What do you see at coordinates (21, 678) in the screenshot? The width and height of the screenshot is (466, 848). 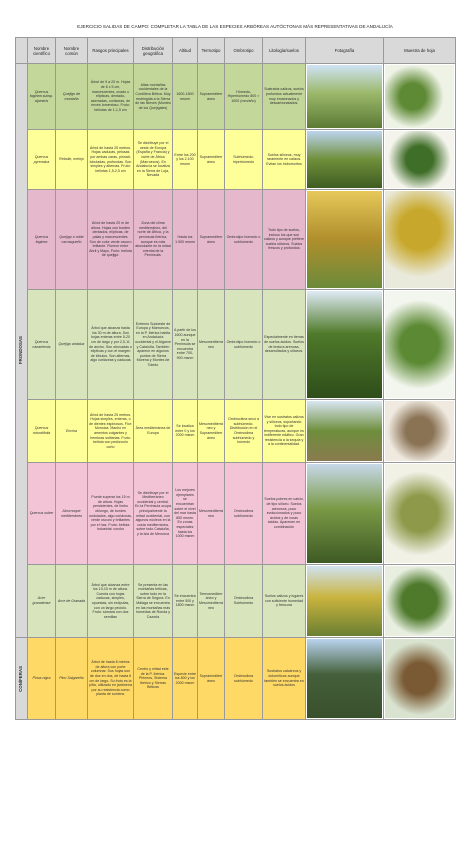 I see `group-cell: CONÍFERAS` at bounding box center [21, 678].